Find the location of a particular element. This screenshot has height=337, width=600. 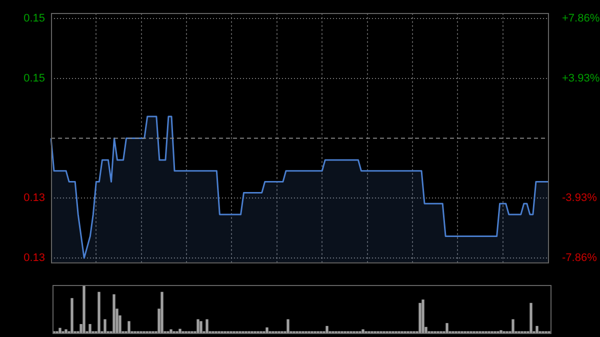

y2-tick-label: -3.93% is located at coordinates (580, 198).